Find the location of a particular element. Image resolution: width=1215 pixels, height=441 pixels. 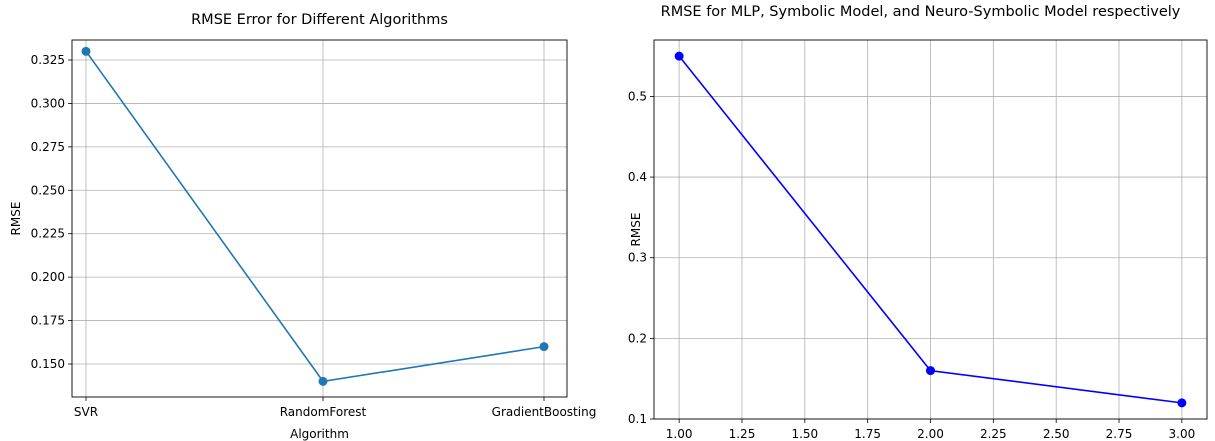

y-tick-label: 0.150 is located at coordinates (48, 364).